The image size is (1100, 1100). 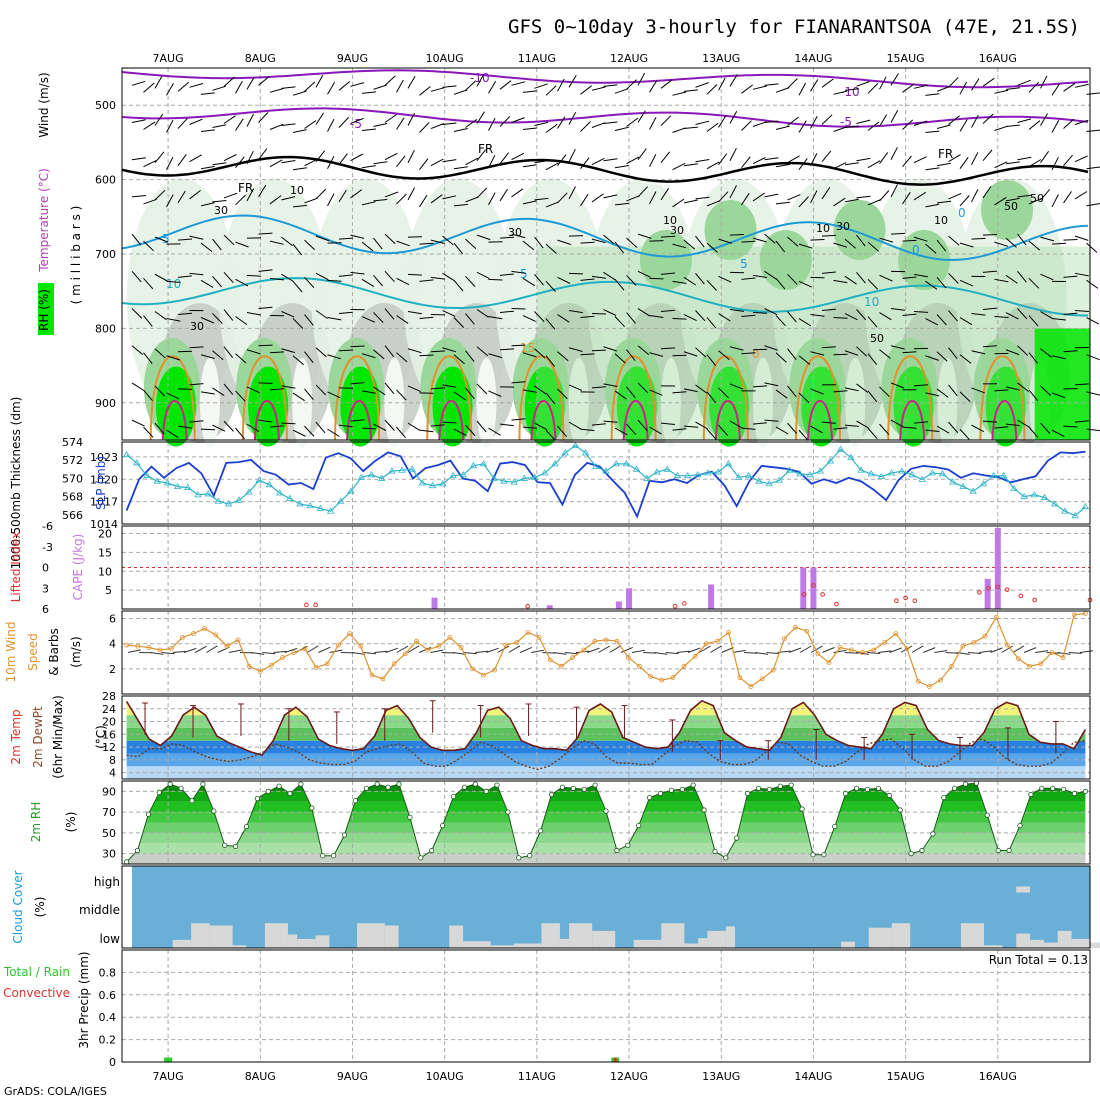 I want to click on x-tick-label-bottom: 10AUG, so click(x=445, y=1076).